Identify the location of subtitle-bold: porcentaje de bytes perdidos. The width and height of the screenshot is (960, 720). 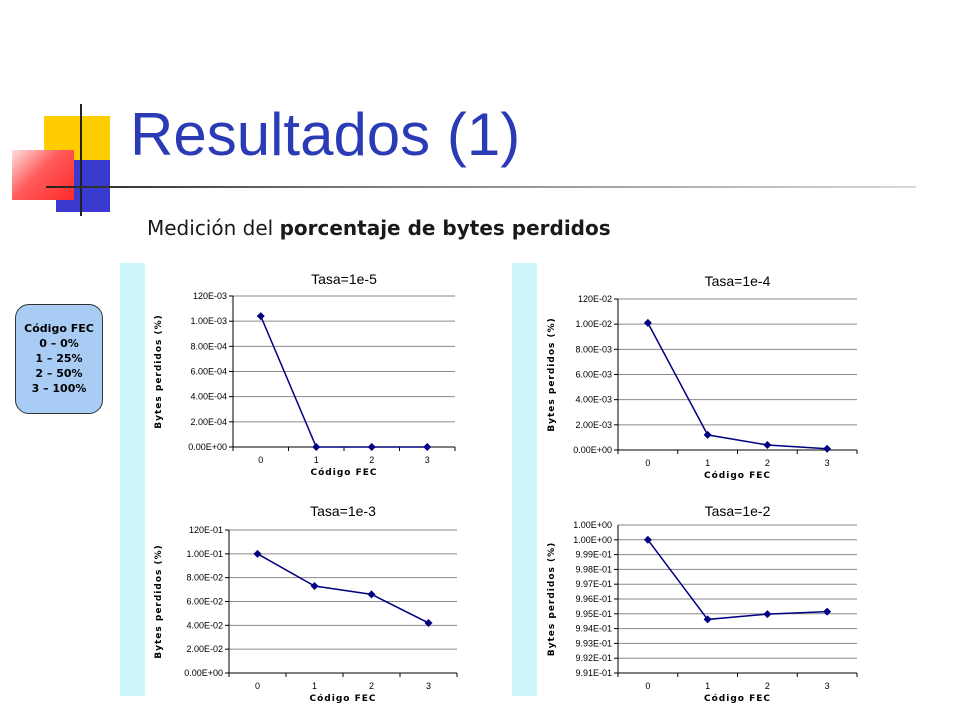
(445, 228).